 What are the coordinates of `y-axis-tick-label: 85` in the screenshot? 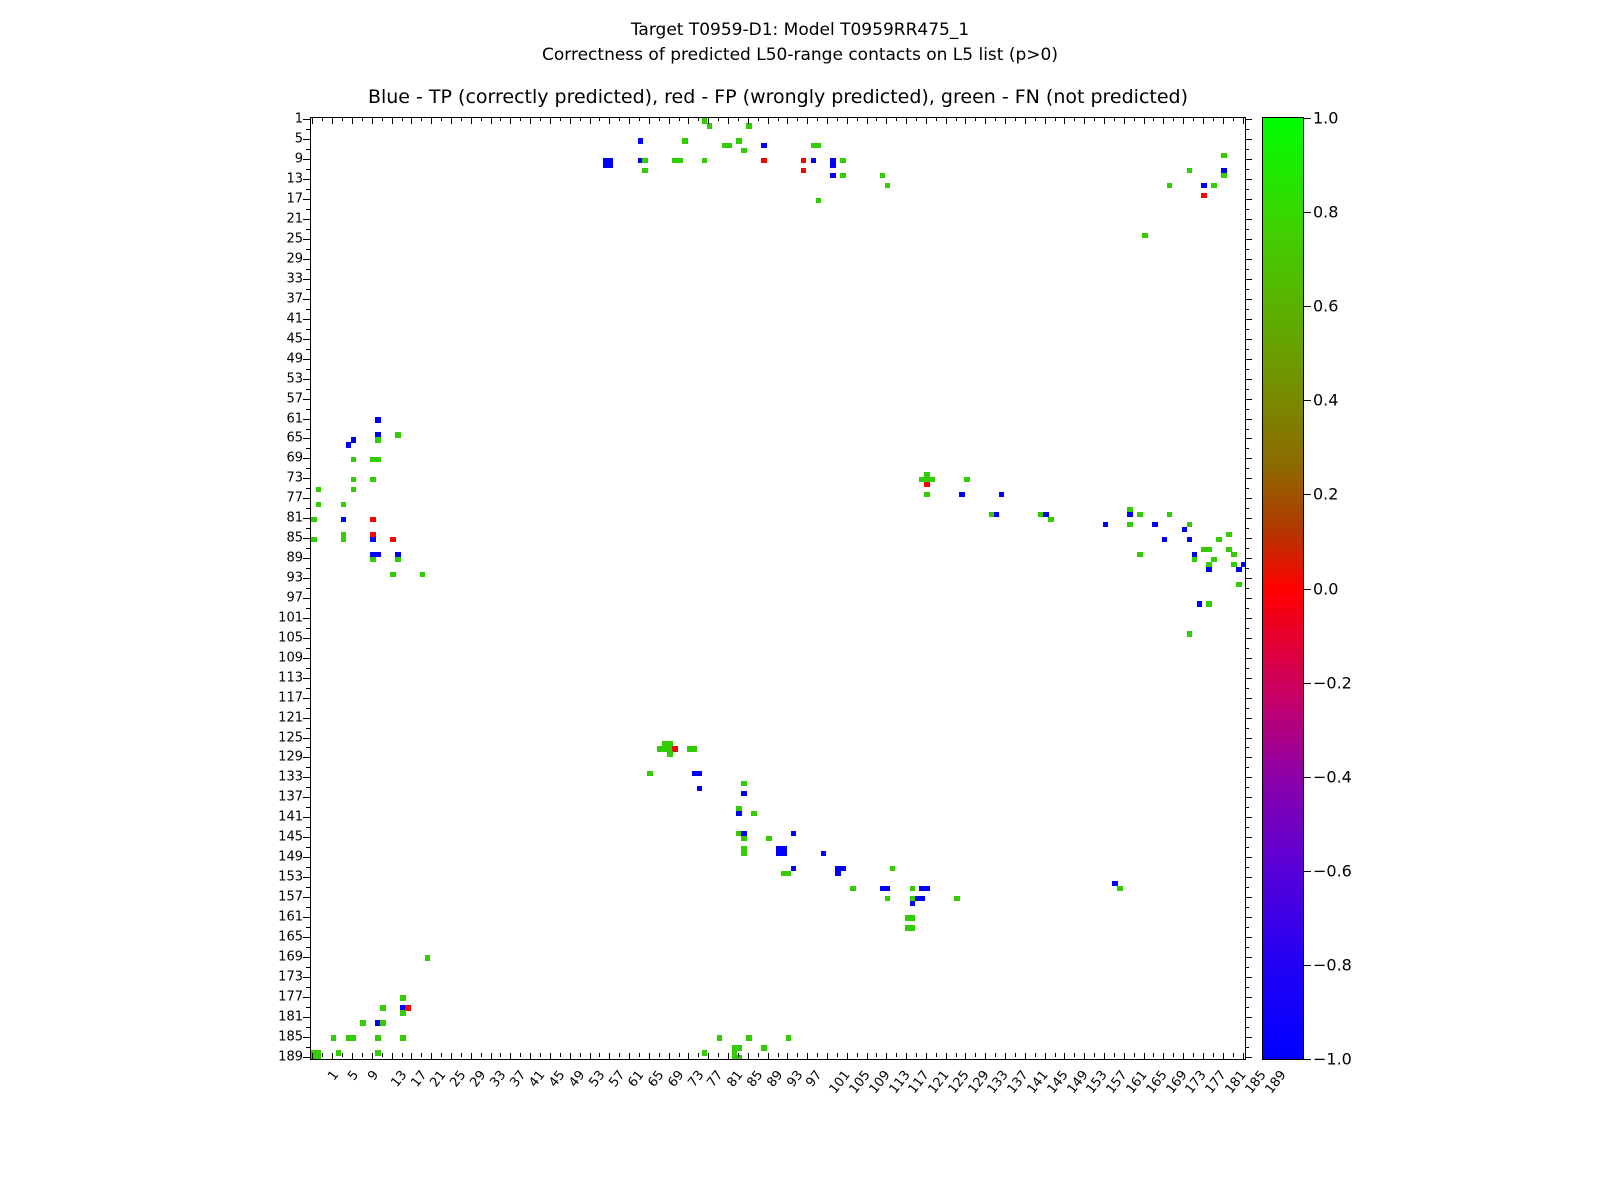 It's located at (294, 538).